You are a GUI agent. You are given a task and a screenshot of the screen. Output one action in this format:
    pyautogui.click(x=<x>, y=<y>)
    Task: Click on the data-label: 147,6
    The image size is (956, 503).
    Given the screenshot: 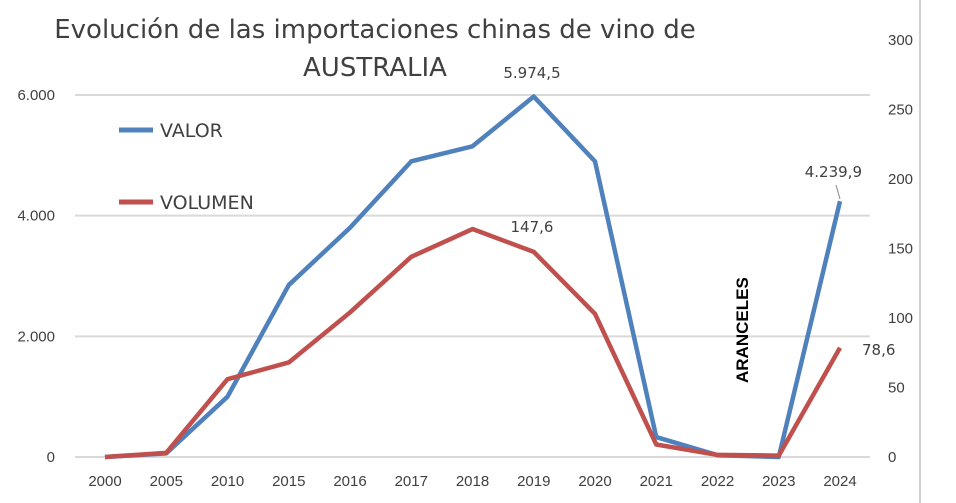 What is the action you would take?
    pyautogui.click(x=532, y=227)
    